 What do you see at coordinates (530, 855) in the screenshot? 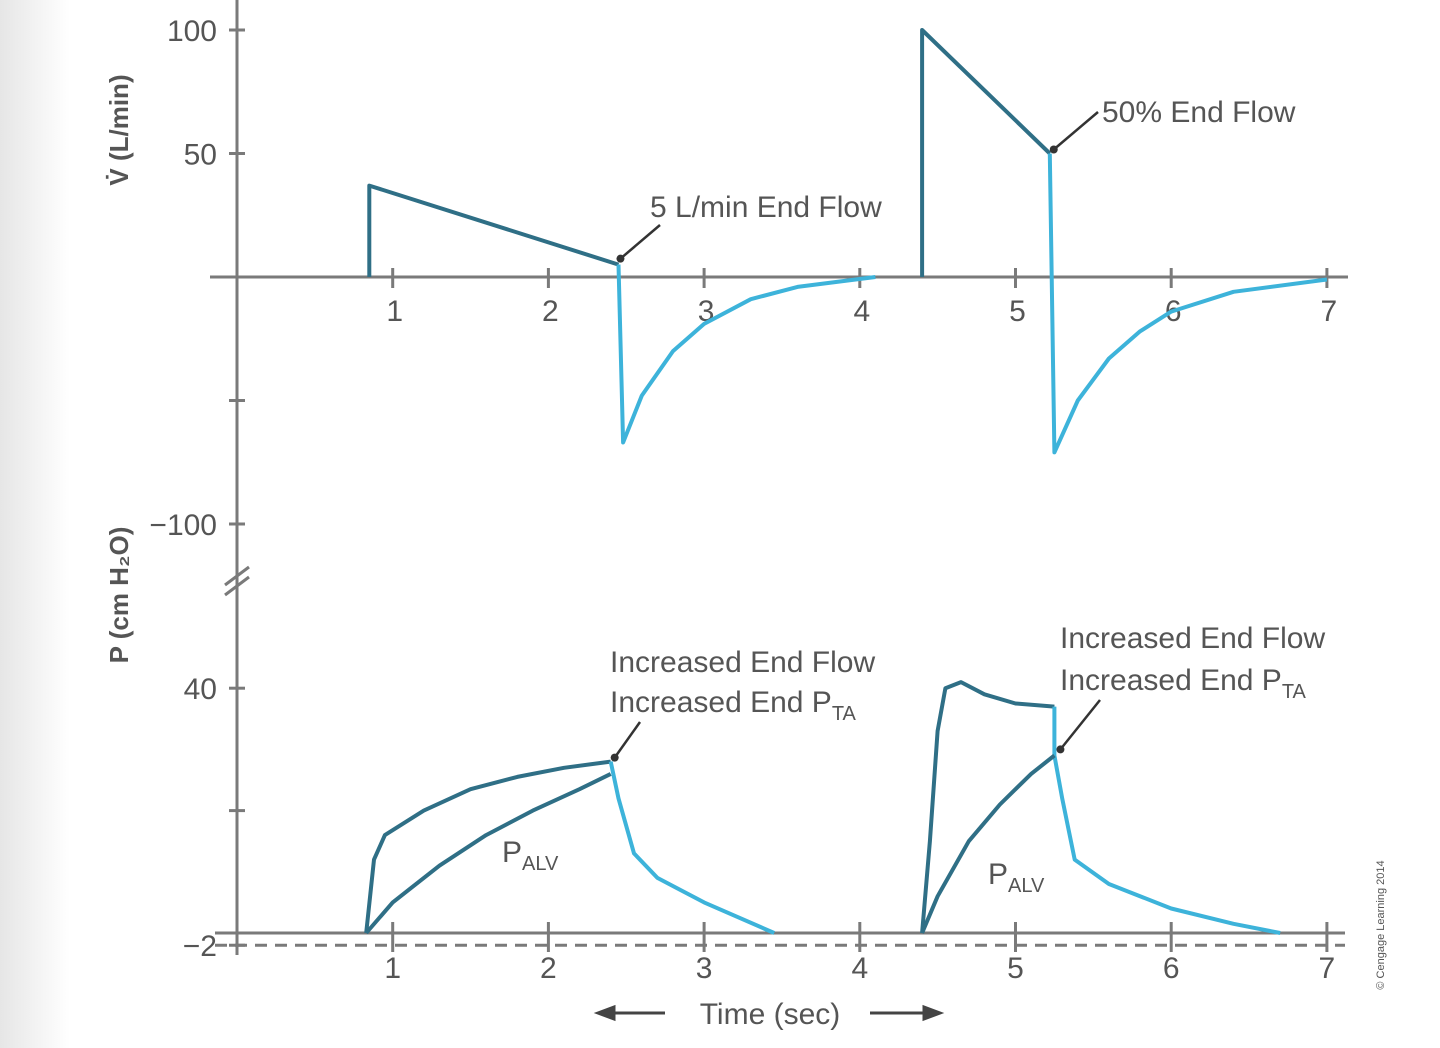
I see `palv-label-1: PALV` at bounding box center [530, 855].